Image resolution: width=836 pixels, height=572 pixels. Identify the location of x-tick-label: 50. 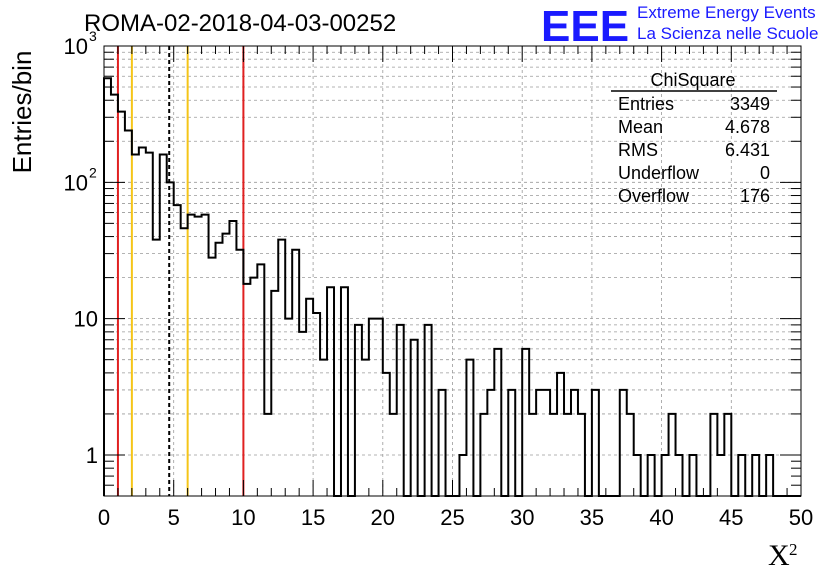
(801, 517).